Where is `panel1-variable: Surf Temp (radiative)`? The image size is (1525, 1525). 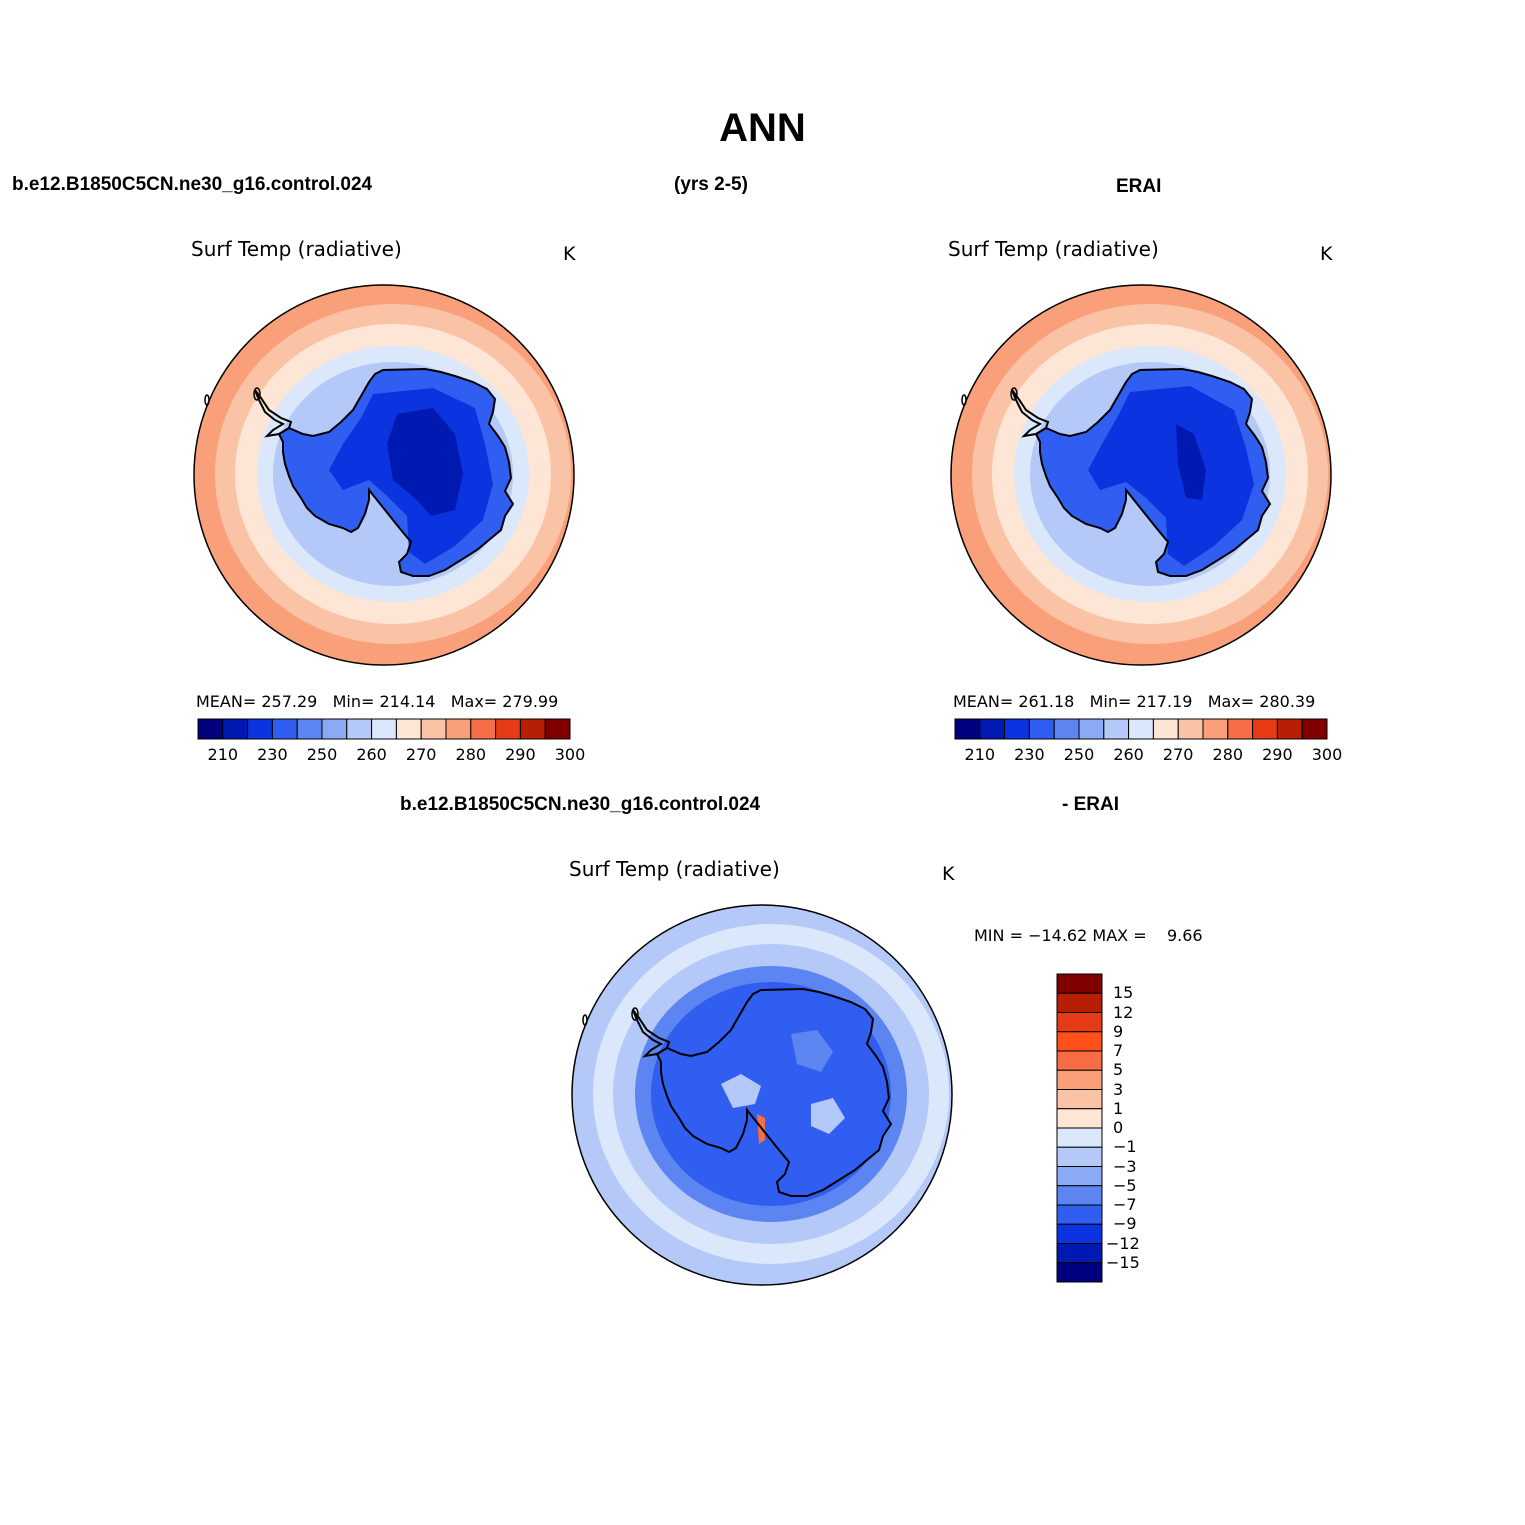
panel1-variable: Surf Temp (radiative) is located at coordinates (296, 249).